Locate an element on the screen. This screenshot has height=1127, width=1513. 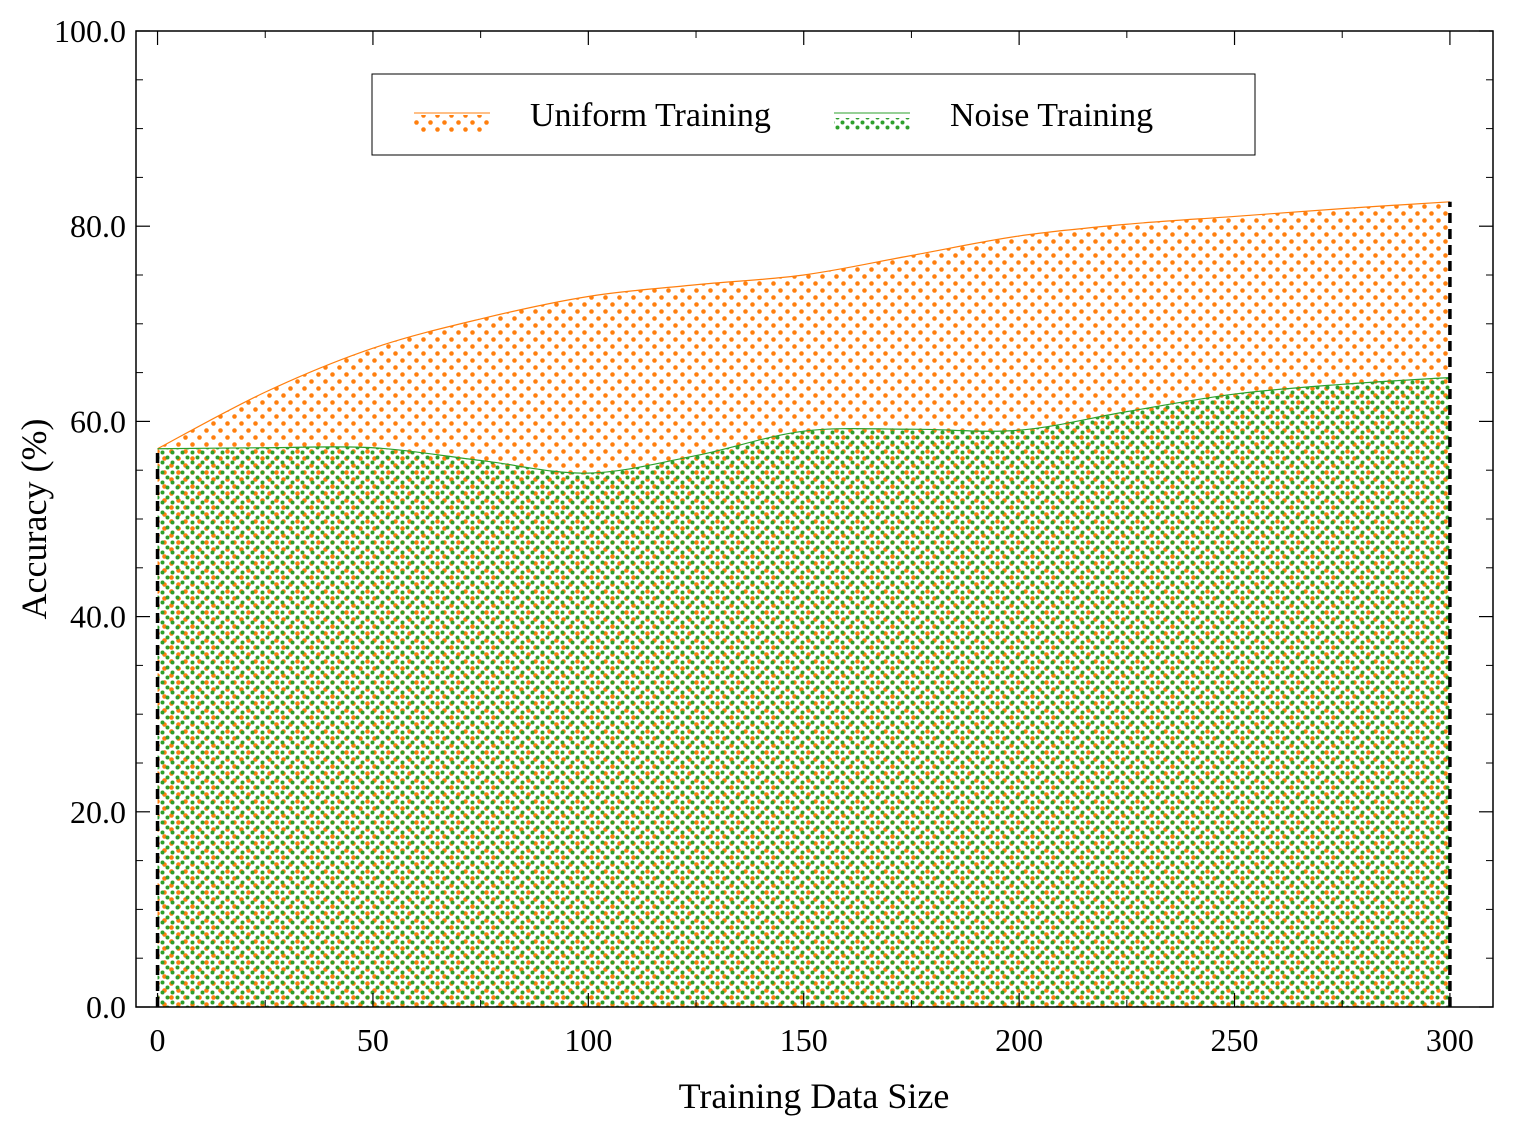
y-tick-label: 100.0 is located at coordinates (90, 31).